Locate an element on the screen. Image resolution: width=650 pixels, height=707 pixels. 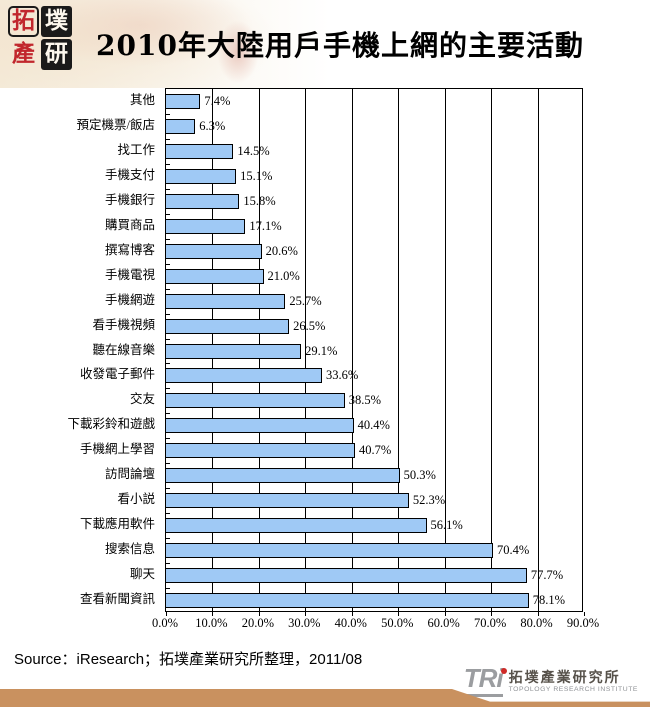
category-label: 手機銀行 is located at coordinates (129, 199).